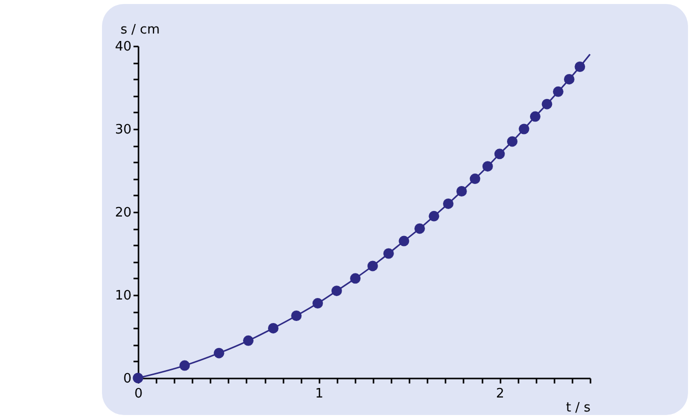 The width and height of the screenshot is (691, 419). What do you see at coordinates (578, 408) in the screenshot?
I see `x-axis-title: t / s` at bounding box center [578, 408].